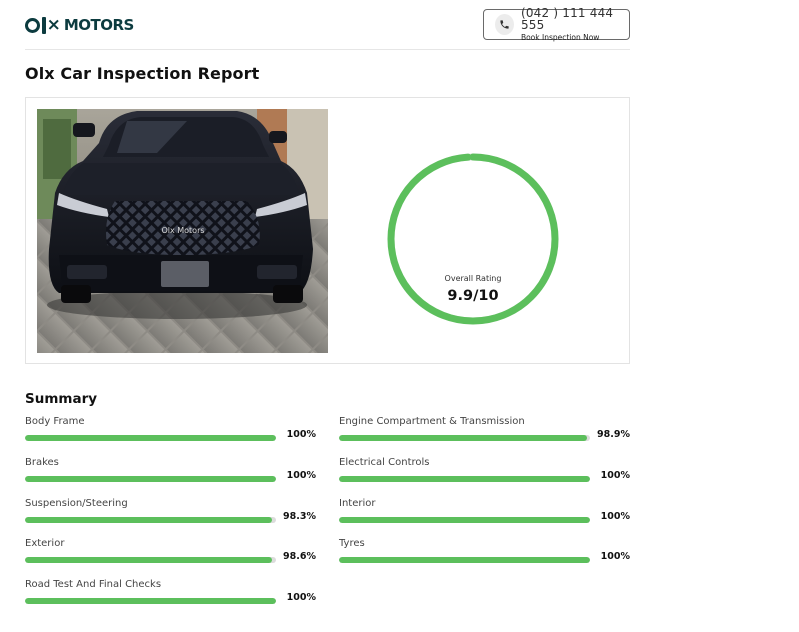 The width and height of the screenshot is (799, 632). Describe the element at coordinates (352, 543) in the screenshot. I see `summary-item-label: Tyres` at that location.